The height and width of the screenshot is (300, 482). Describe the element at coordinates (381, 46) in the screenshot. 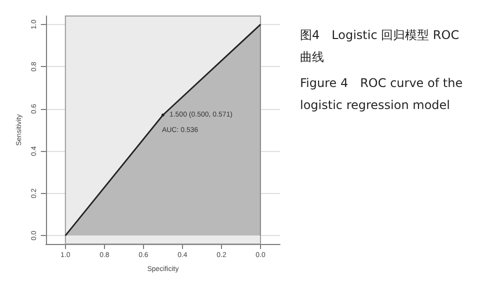

I see `caption: 图4 Logistic 回归模型 ROC 曲线` at that location.